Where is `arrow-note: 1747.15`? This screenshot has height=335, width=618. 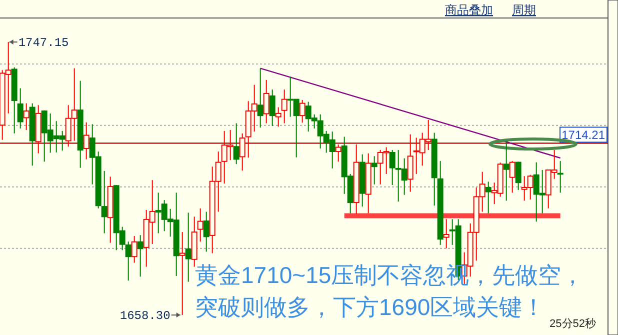 arrow-note: 1747.15 is located at coordinates (38, 43).